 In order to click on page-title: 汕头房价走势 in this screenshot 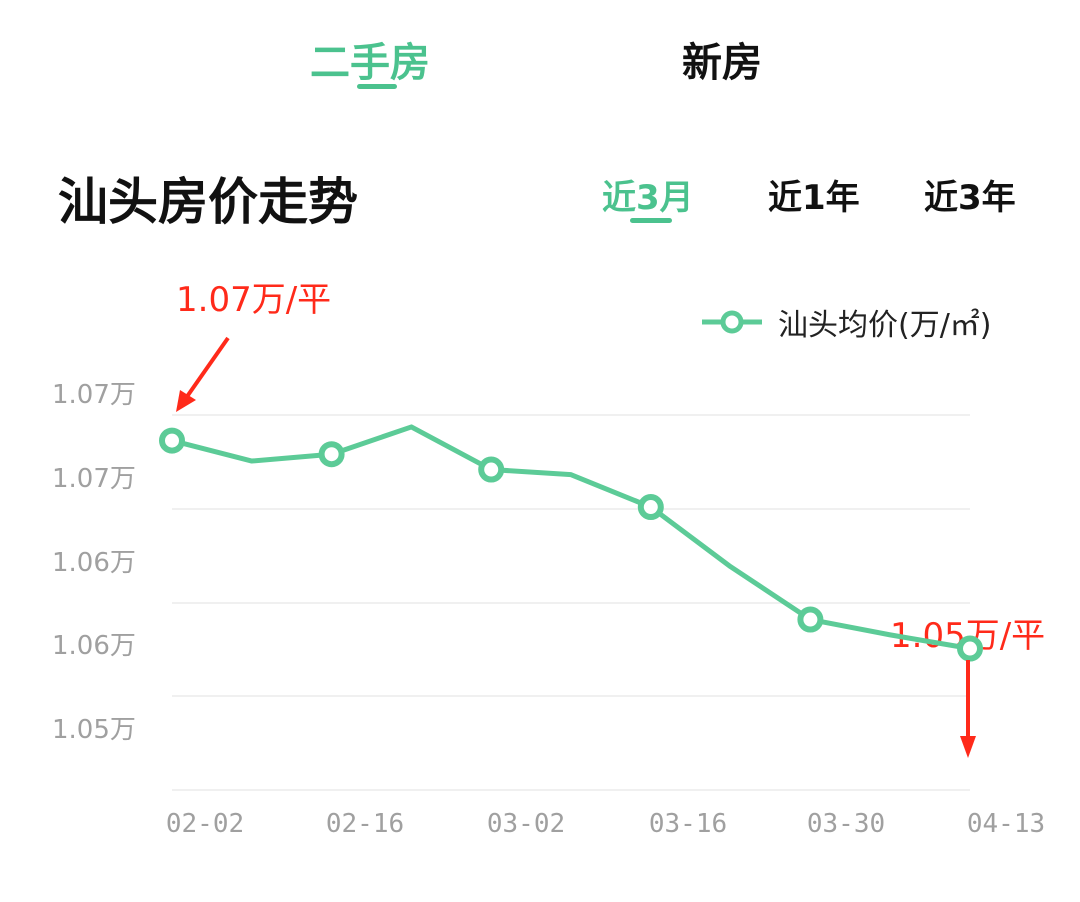, I will do `click(208, 202)`.